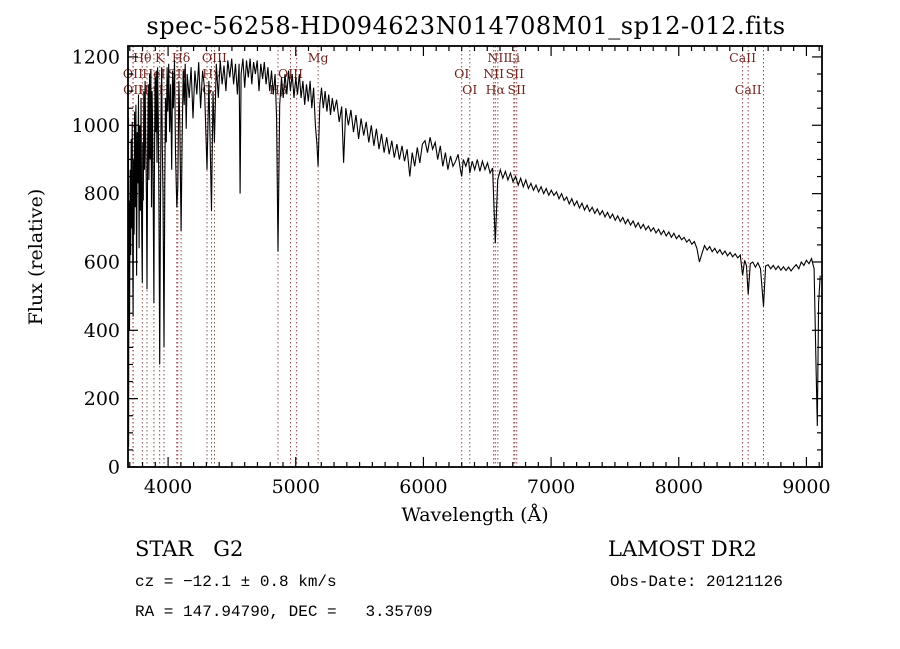 The height and width of the screenshot is (649, 900). Describe the element at coordinates (806, 487) in the screenshot. I see `x-tick-label: 9000` at that location.